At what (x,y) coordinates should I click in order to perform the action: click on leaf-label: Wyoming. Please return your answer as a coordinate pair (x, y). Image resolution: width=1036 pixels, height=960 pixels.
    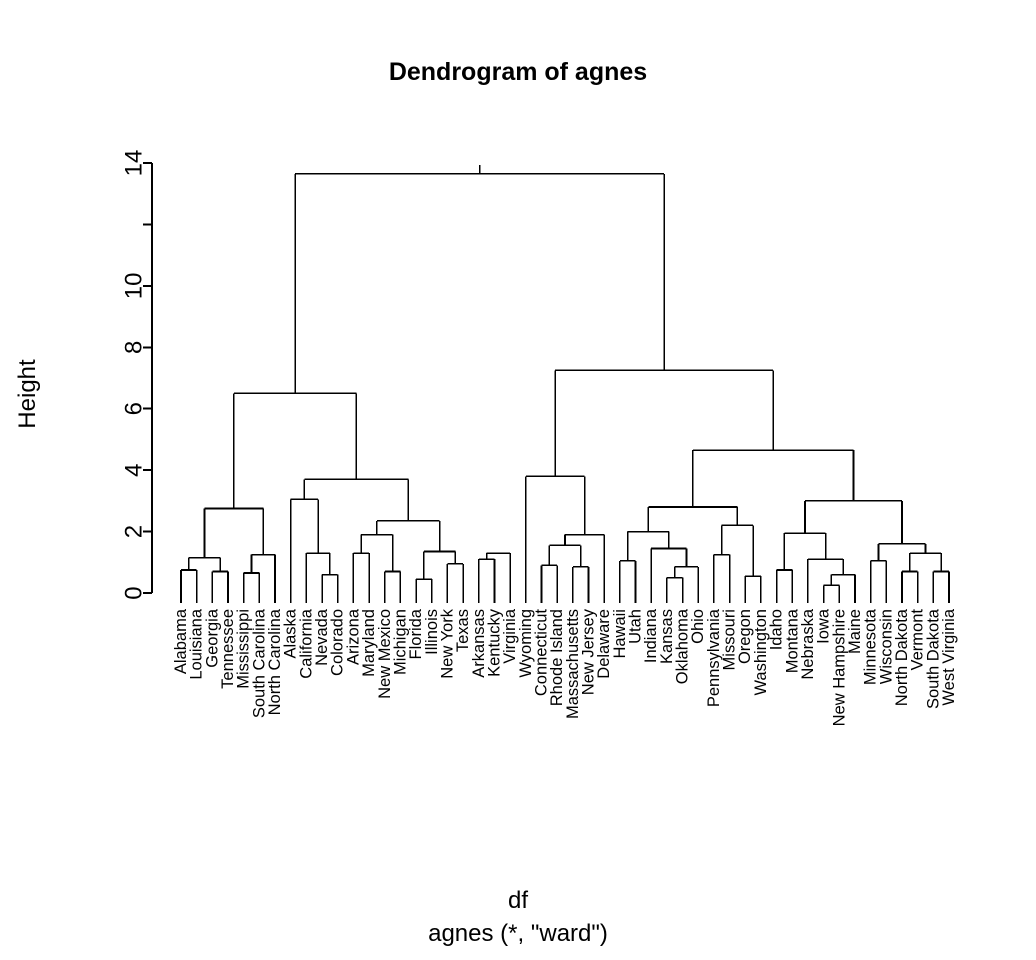
    Looking at the image, I should click on (526, 643).